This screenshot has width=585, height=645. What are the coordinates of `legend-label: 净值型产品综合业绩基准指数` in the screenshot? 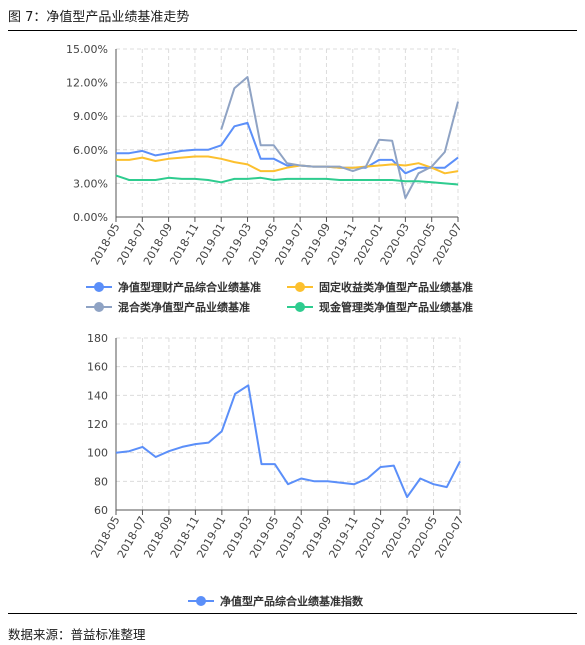 It's located at (292, 601).